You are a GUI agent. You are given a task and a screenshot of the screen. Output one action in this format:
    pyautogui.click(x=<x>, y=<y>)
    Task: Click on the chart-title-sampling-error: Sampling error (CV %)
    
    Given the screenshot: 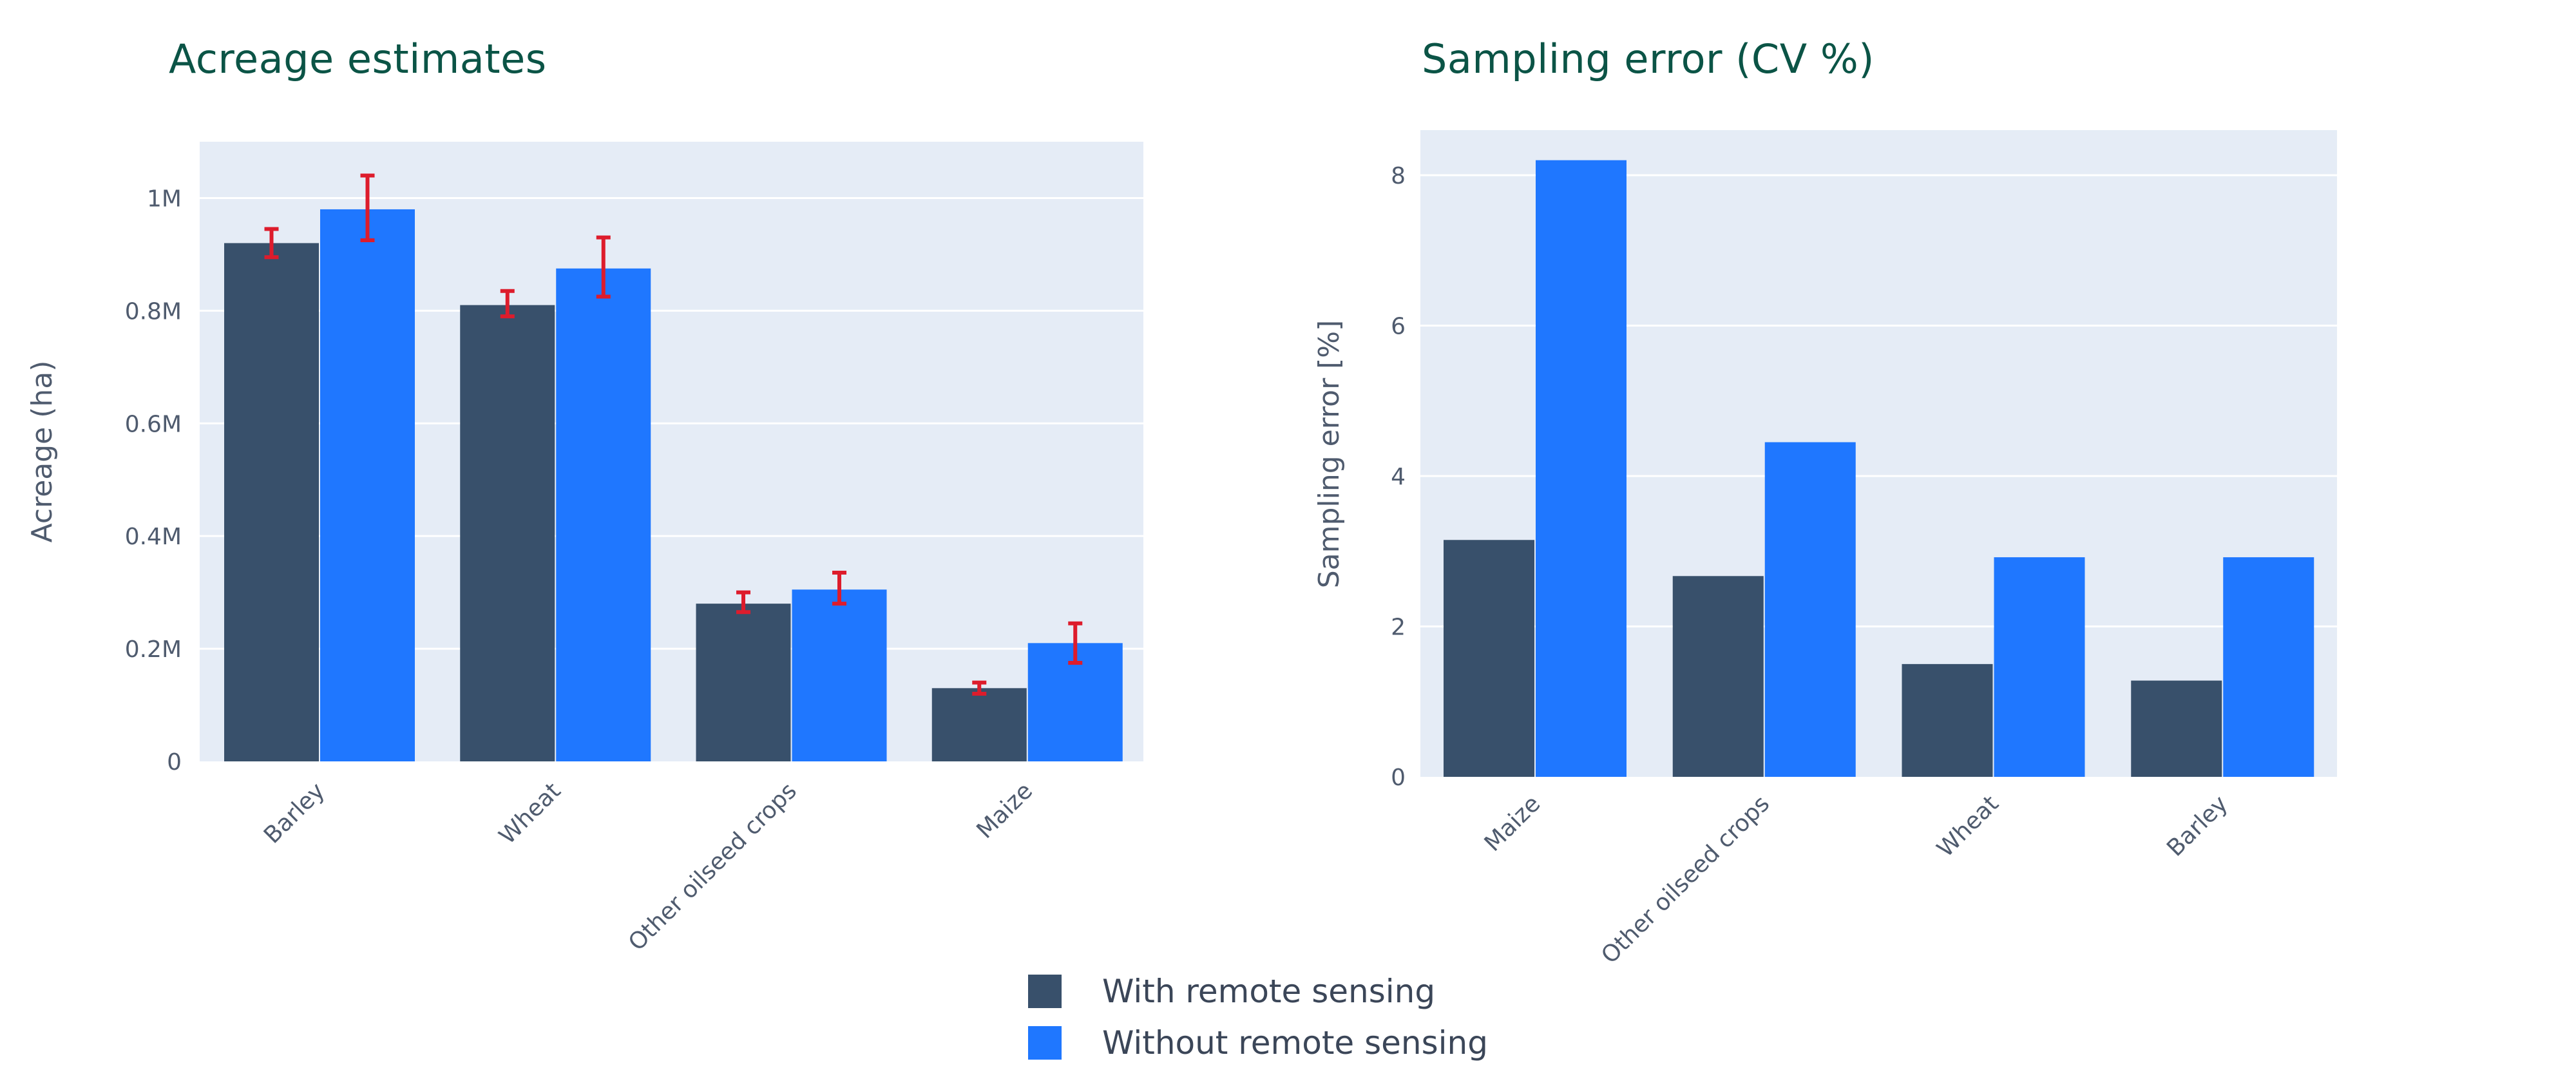 What is the action you would take?
    pyautogui.click(x=1648, y=58)
    